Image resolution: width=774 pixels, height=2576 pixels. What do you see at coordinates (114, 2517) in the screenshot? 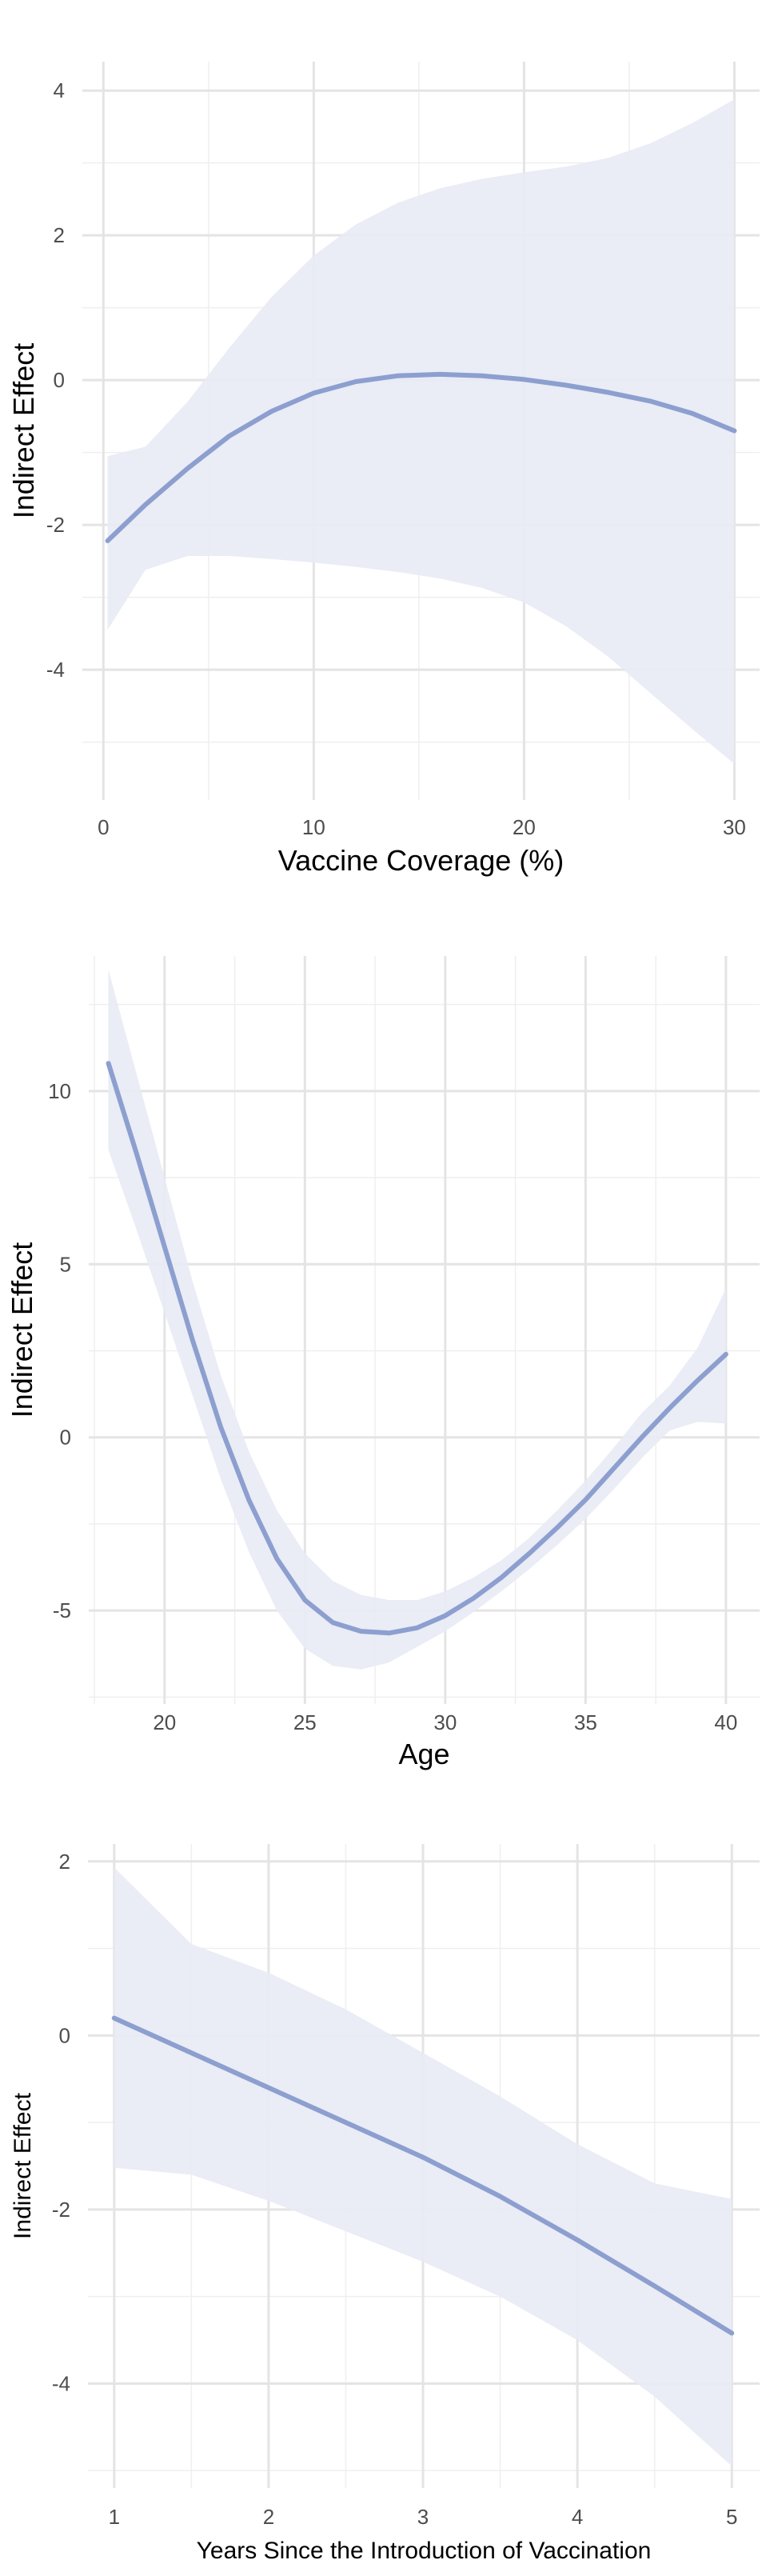
I see `x-tick-label: 1` at bounding box center [114, 2517].